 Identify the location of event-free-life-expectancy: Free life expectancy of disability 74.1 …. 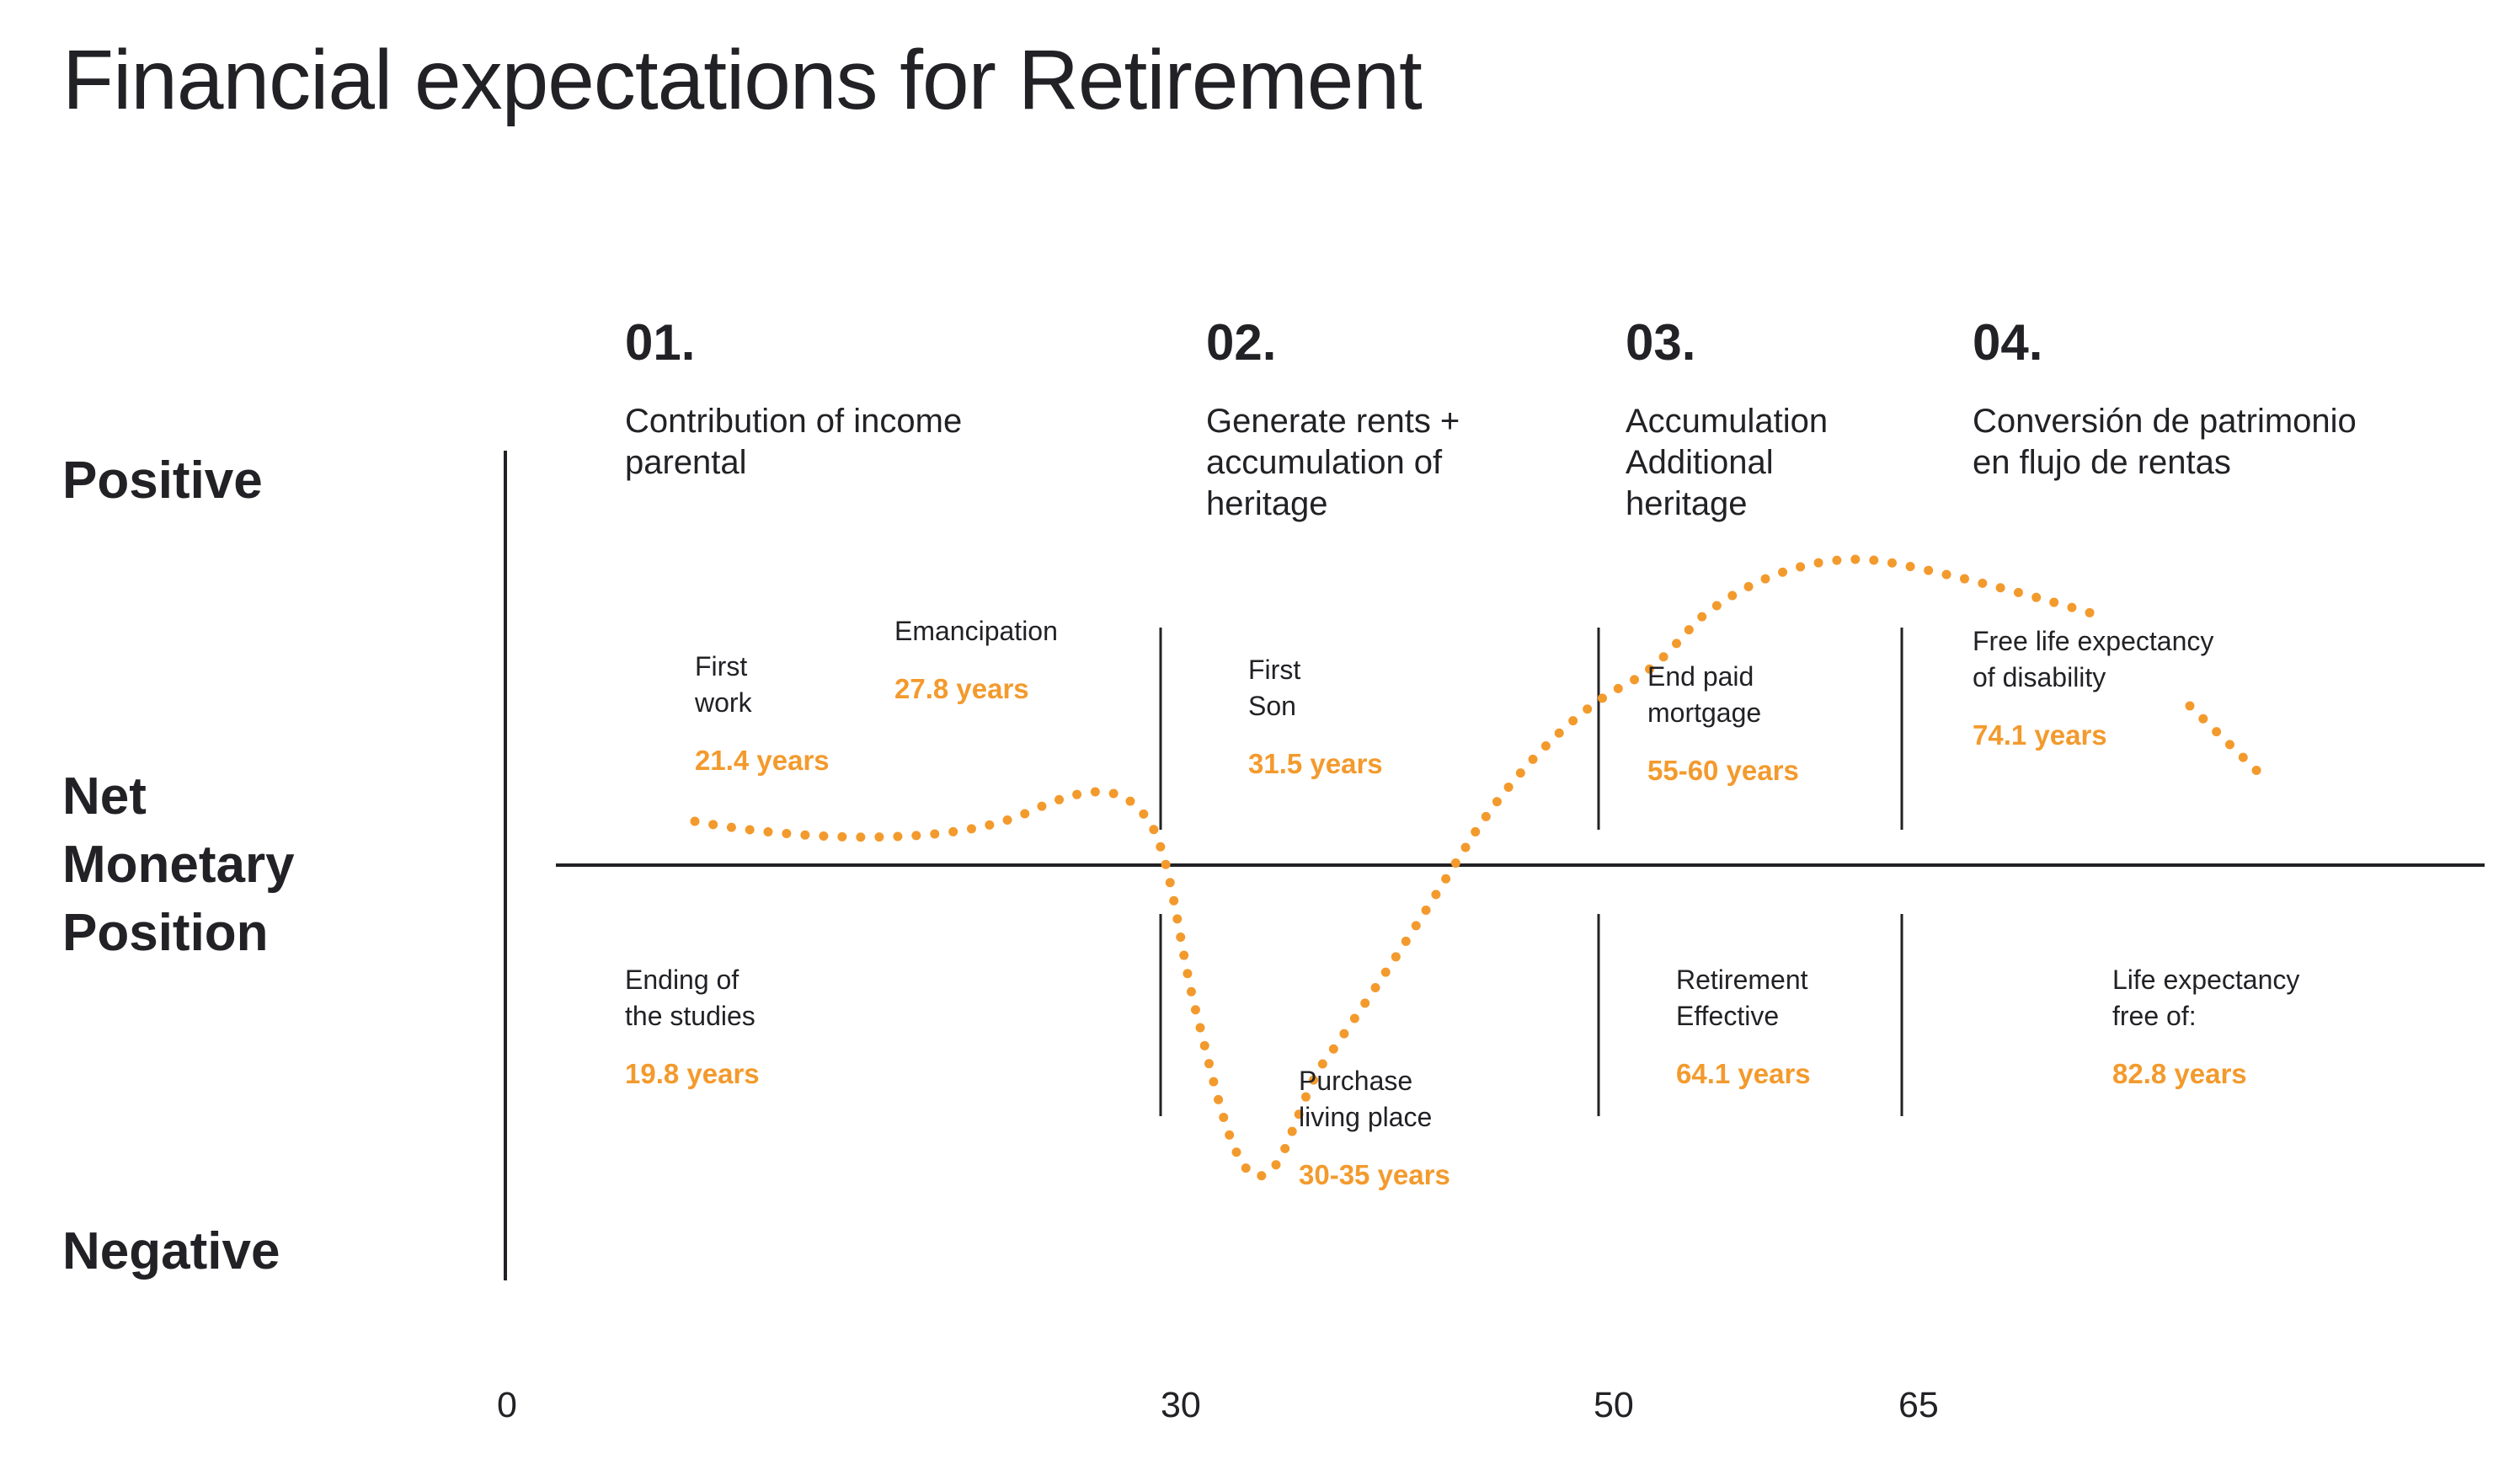
(2093, 687).